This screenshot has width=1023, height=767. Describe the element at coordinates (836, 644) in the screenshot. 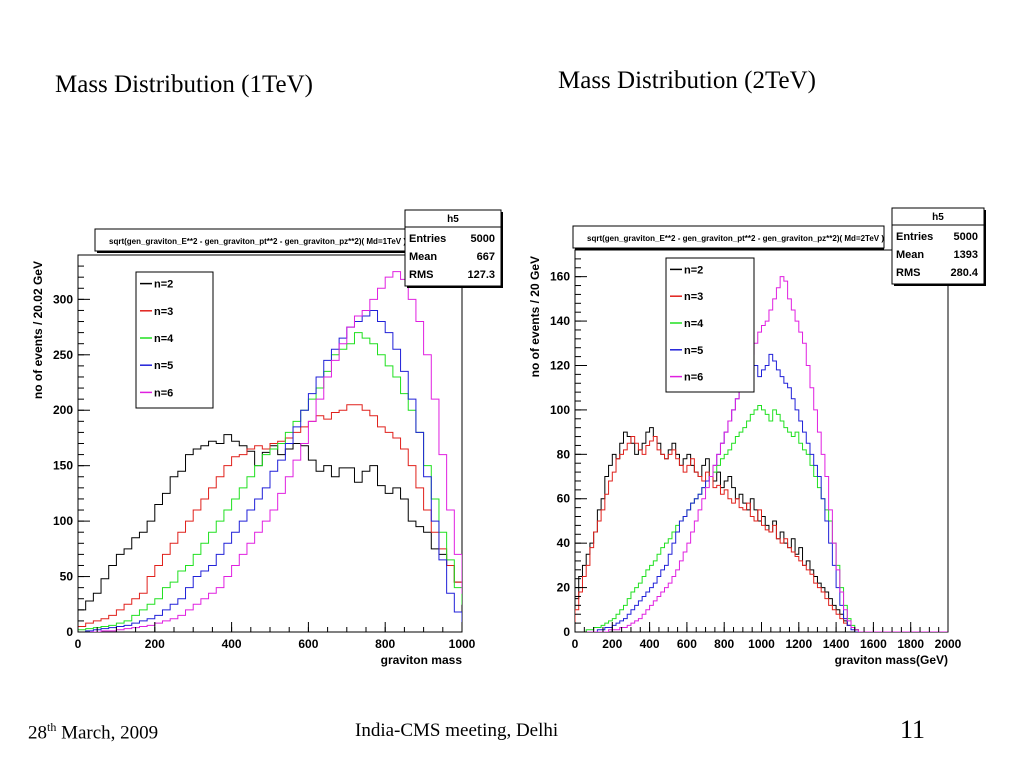

I see `x-tick-label: 1400` at that location.